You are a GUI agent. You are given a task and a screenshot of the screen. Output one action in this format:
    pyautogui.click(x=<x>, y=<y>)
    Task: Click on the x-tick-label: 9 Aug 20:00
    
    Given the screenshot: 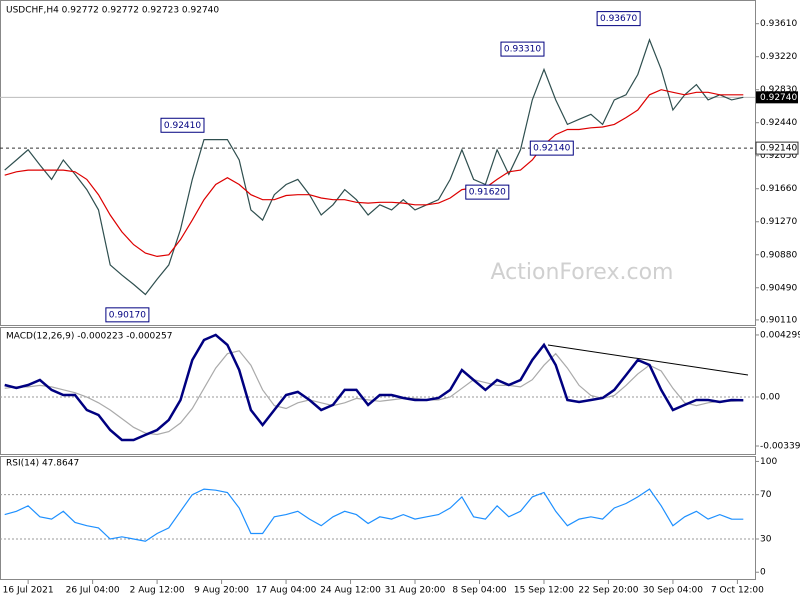 What is the action you would take?
    pyautogui.click(x=221, y=591)
    